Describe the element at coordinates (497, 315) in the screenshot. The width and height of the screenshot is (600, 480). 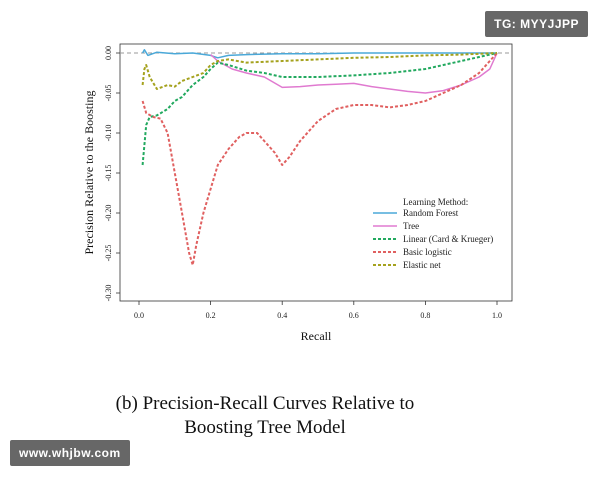
I see `x-tick-label: 1.0` at that location.